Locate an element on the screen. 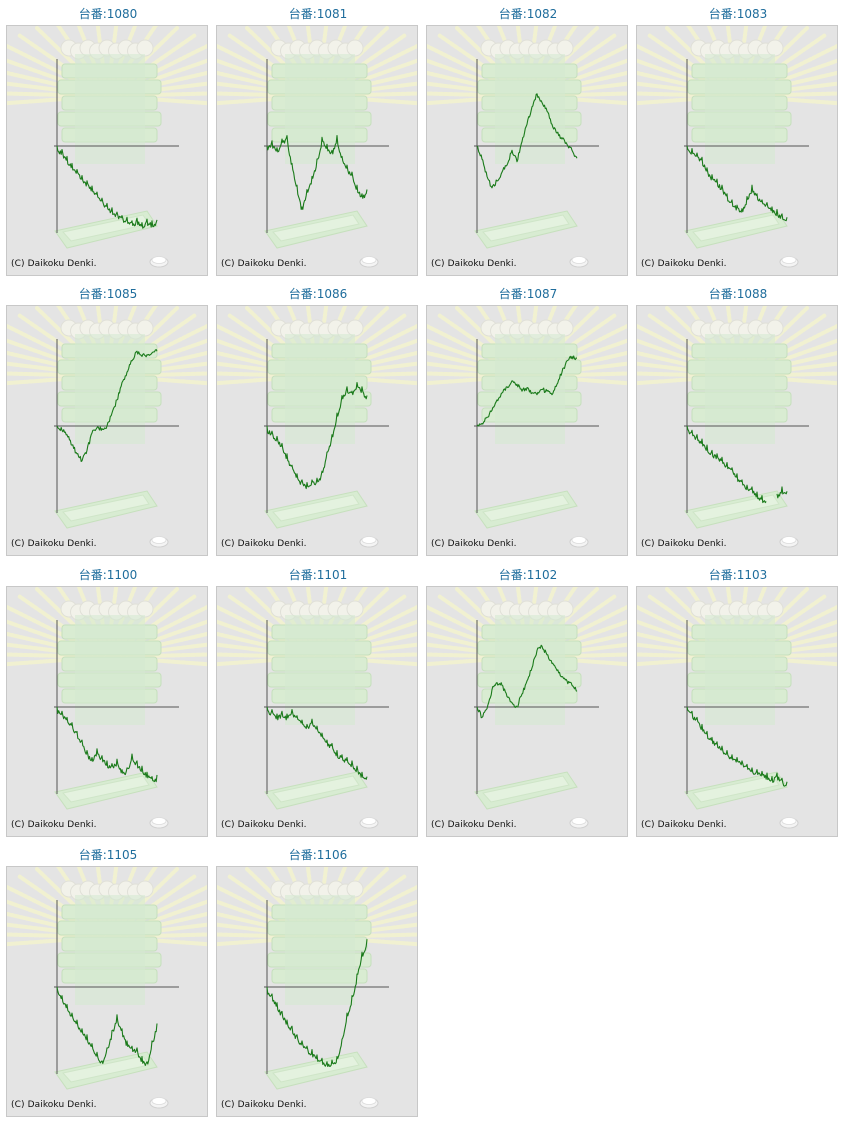 Image resolution: width=845 pixels, height=1124 pixels. machine-cell: 台番:1105 (C) Daikoku Denki. is located at coordinates (108, 985).